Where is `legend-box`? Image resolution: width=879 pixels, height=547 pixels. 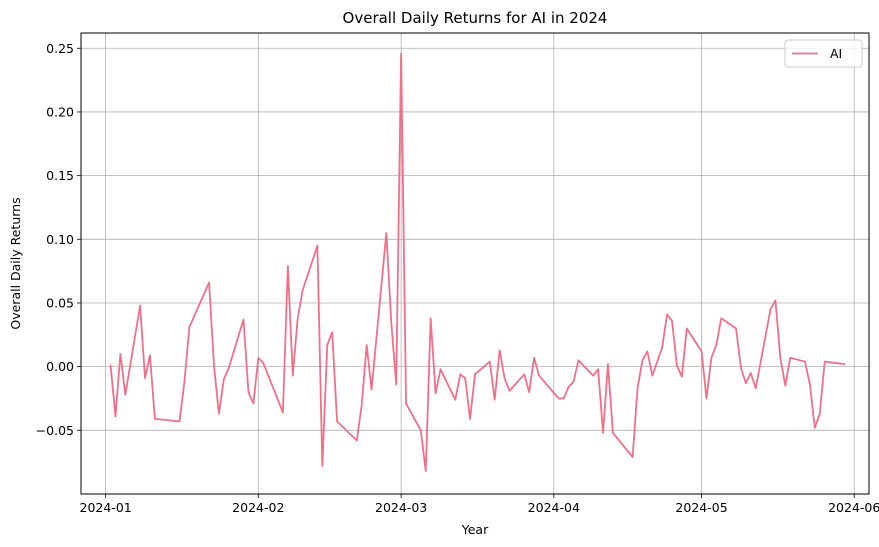 legend-box is located at coordinates (823, 53).